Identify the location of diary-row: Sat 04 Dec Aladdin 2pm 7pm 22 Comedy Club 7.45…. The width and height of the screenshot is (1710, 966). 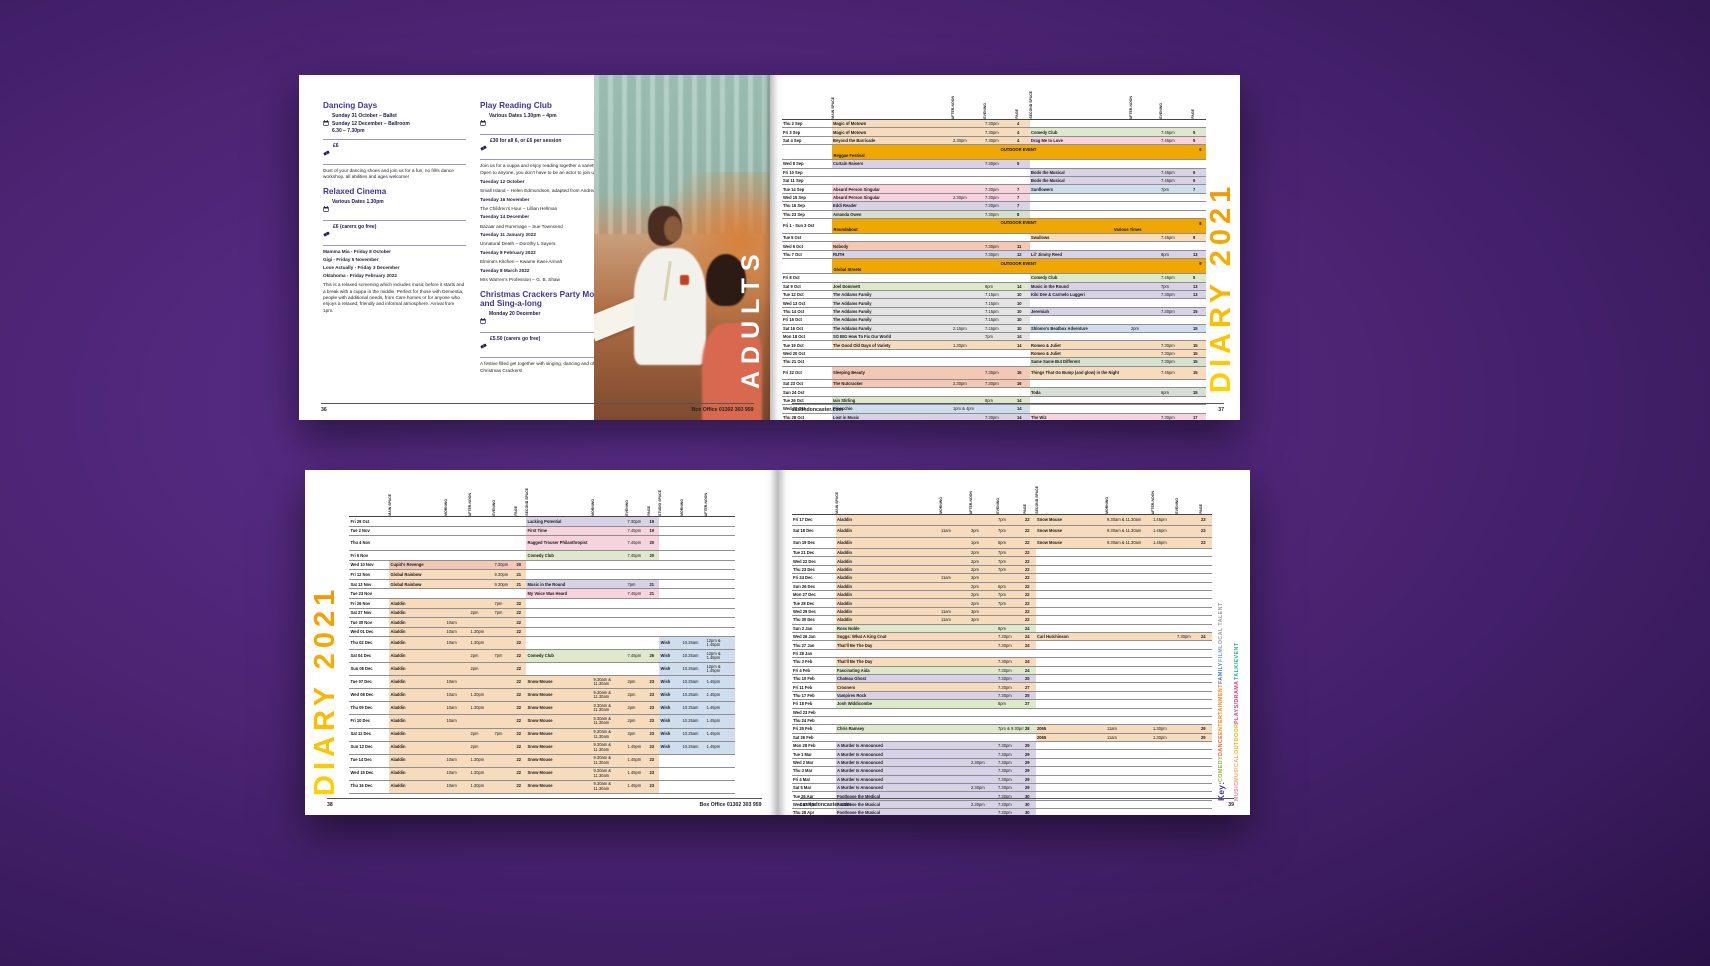
(542, 657).